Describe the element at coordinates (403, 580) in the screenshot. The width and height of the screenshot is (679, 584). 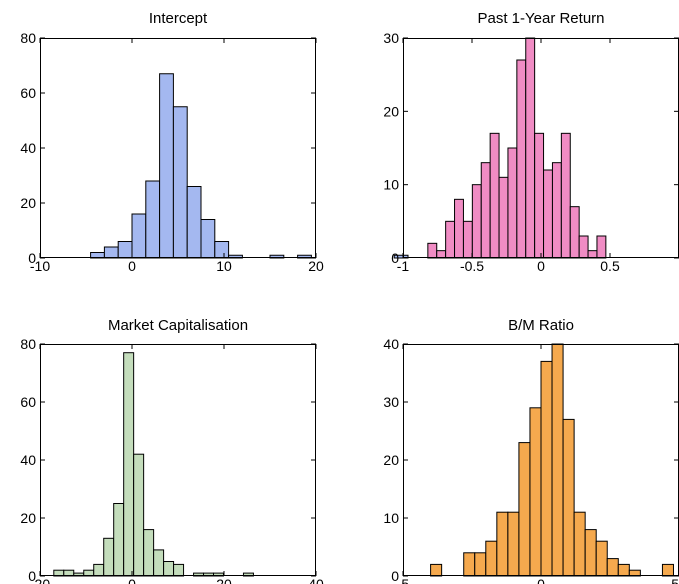
I see `x-tick-label: -5` at that location.